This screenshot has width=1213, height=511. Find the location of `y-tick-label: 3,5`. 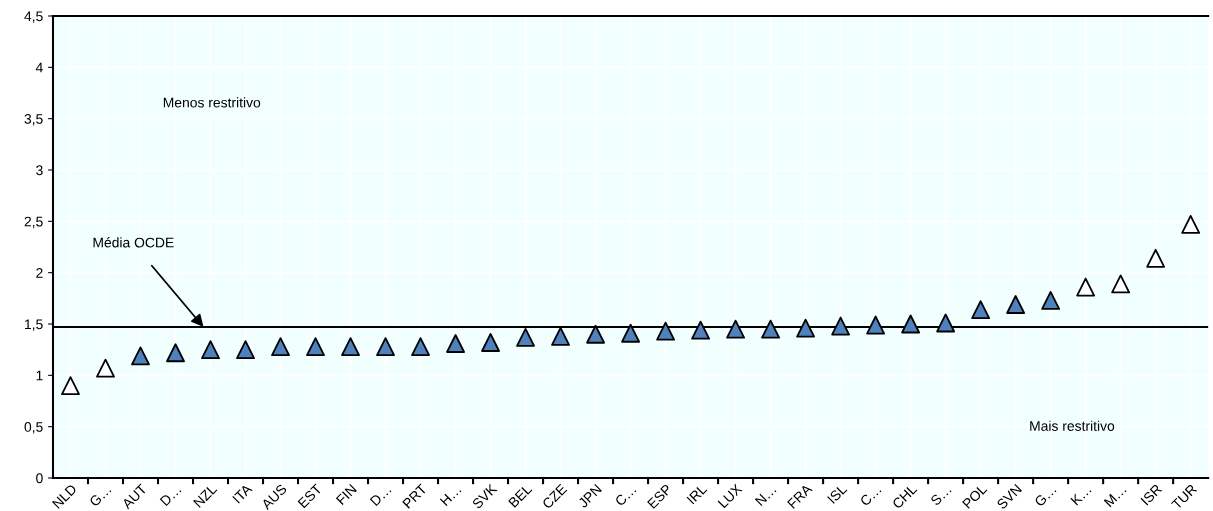

y-tick-label: 3,5 is located at coordinates (33, 120).